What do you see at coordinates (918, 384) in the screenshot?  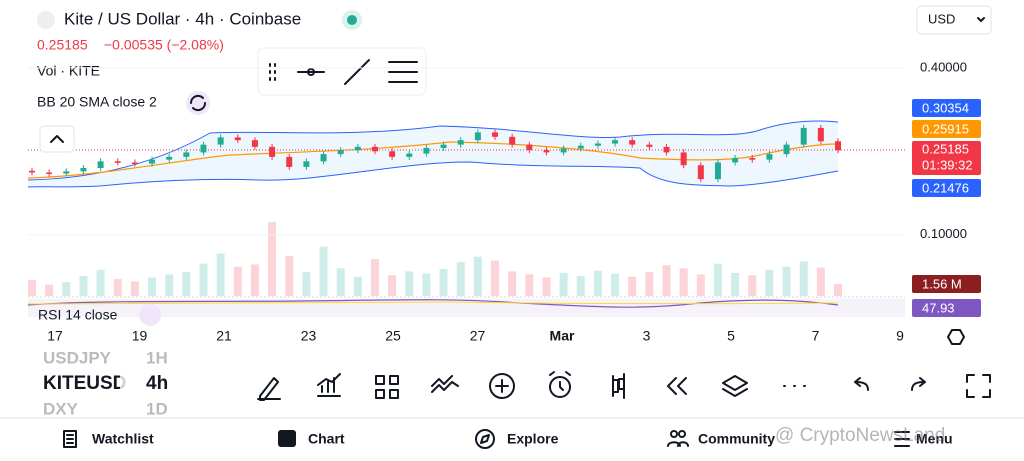 I see `redo-icon` at bounding box center [918, 384].